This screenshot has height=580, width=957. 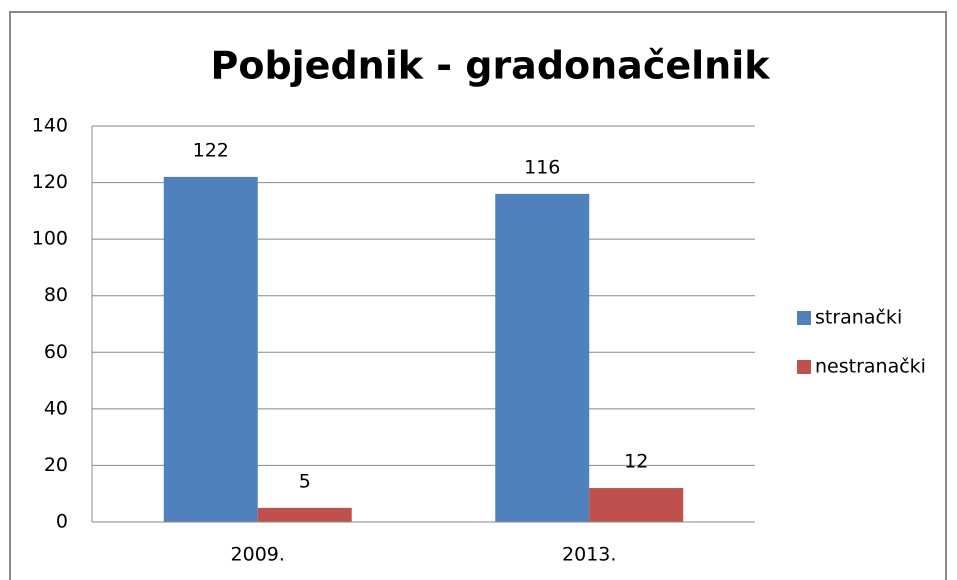 I want to click on data-label: 116, so click(x=542, y=167).